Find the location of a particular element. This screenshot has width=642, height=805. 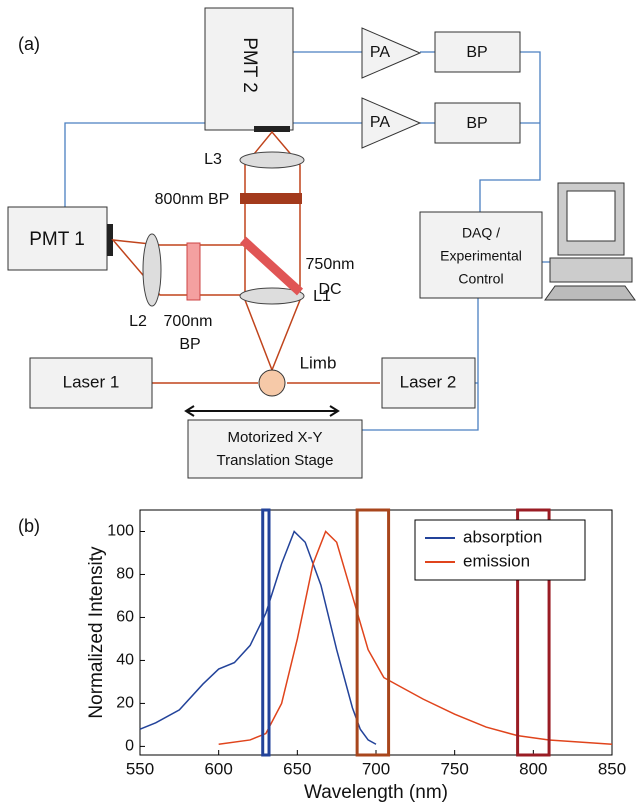

dichroic is located at coordinates (271, 266).